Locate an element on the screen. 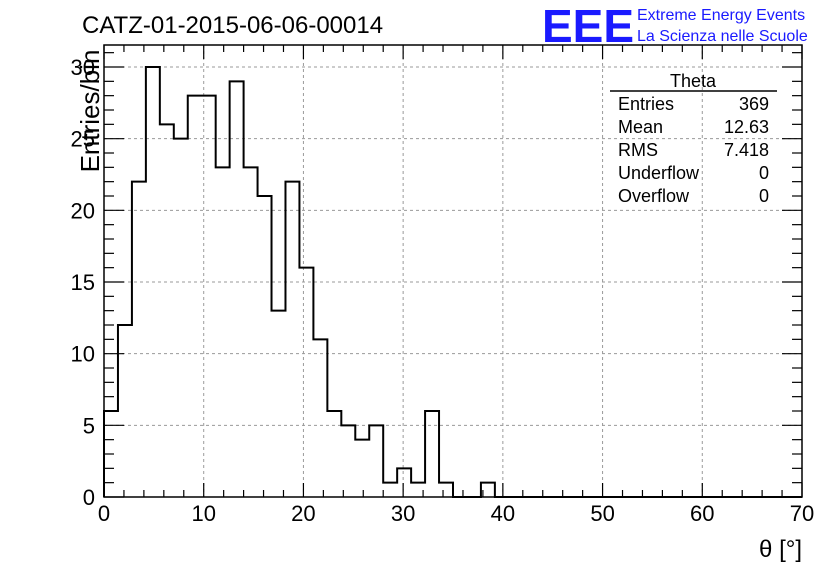 This screenshot has height=572, width=836. stats-value-underflow: 0 is located at coordinates (764, 173).